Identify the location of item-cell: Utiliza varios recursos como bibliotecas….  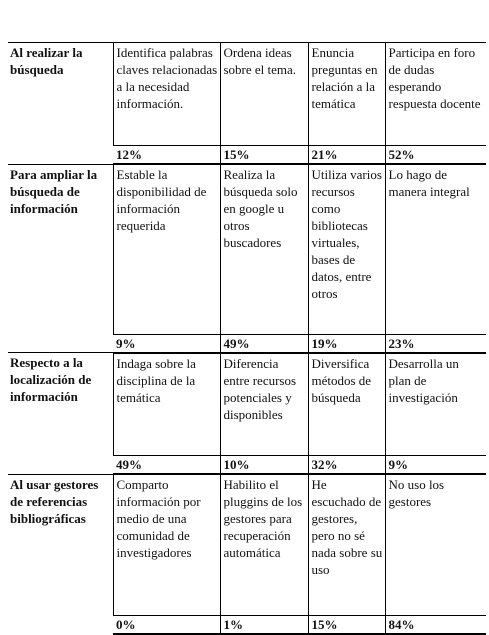
(346, 248).